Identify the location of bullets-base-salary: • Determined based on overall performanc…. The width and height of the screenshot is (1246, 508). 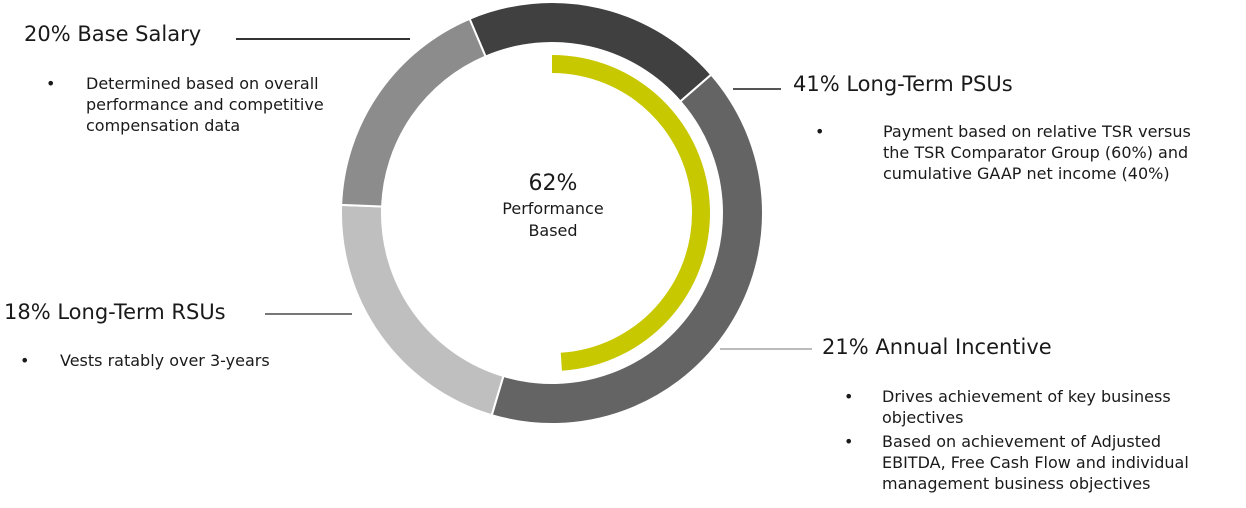
(211, 106).